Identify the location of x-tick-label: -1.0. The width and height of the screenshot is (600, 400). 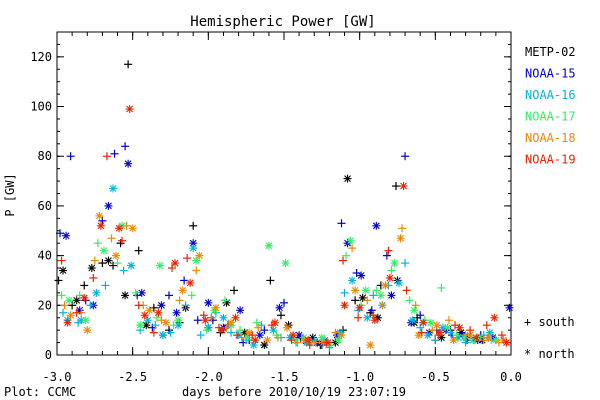
(359, 377).